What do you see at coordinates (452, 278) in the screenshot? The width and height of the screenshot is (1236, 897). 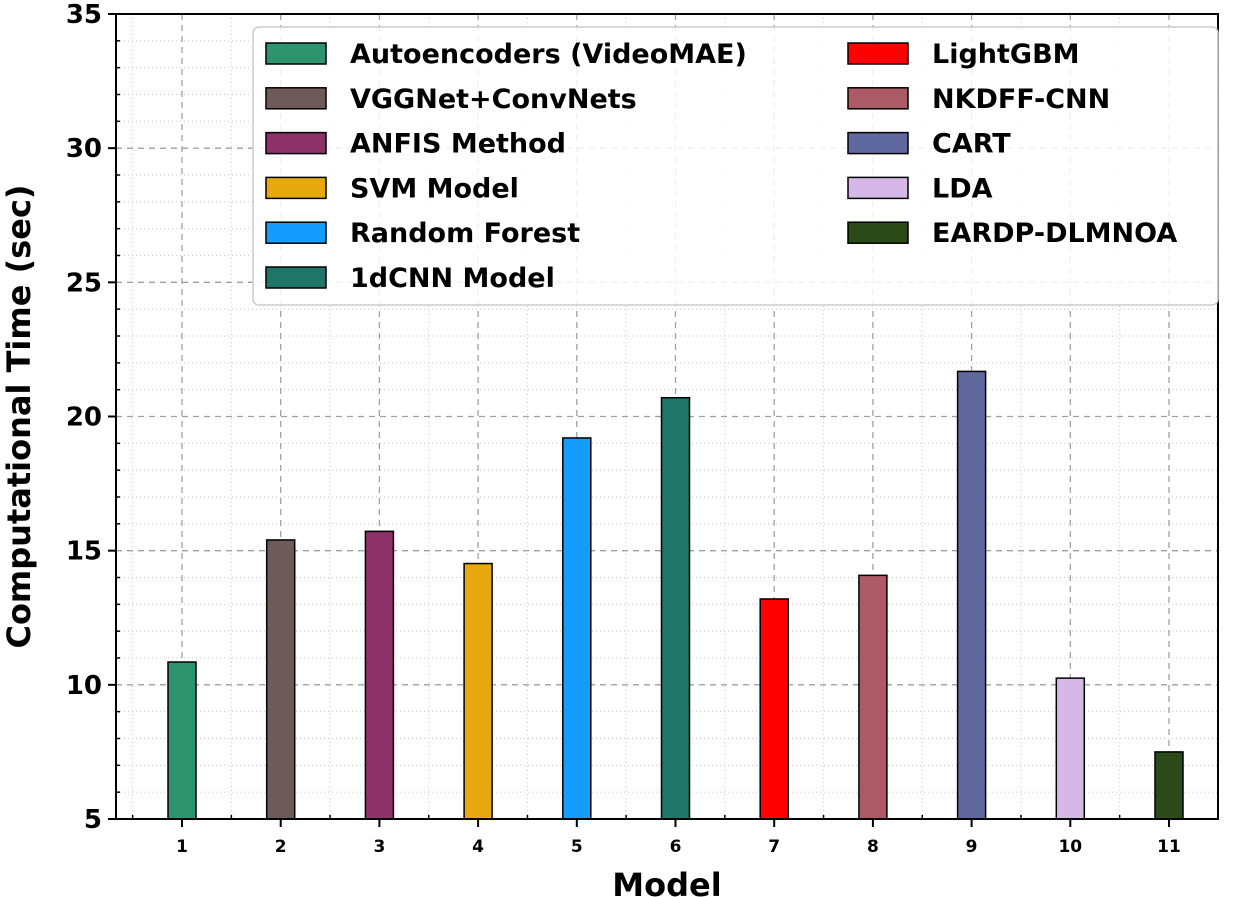 I see `legend-label: 1dCNN Model` at bounding box center [452, 278].